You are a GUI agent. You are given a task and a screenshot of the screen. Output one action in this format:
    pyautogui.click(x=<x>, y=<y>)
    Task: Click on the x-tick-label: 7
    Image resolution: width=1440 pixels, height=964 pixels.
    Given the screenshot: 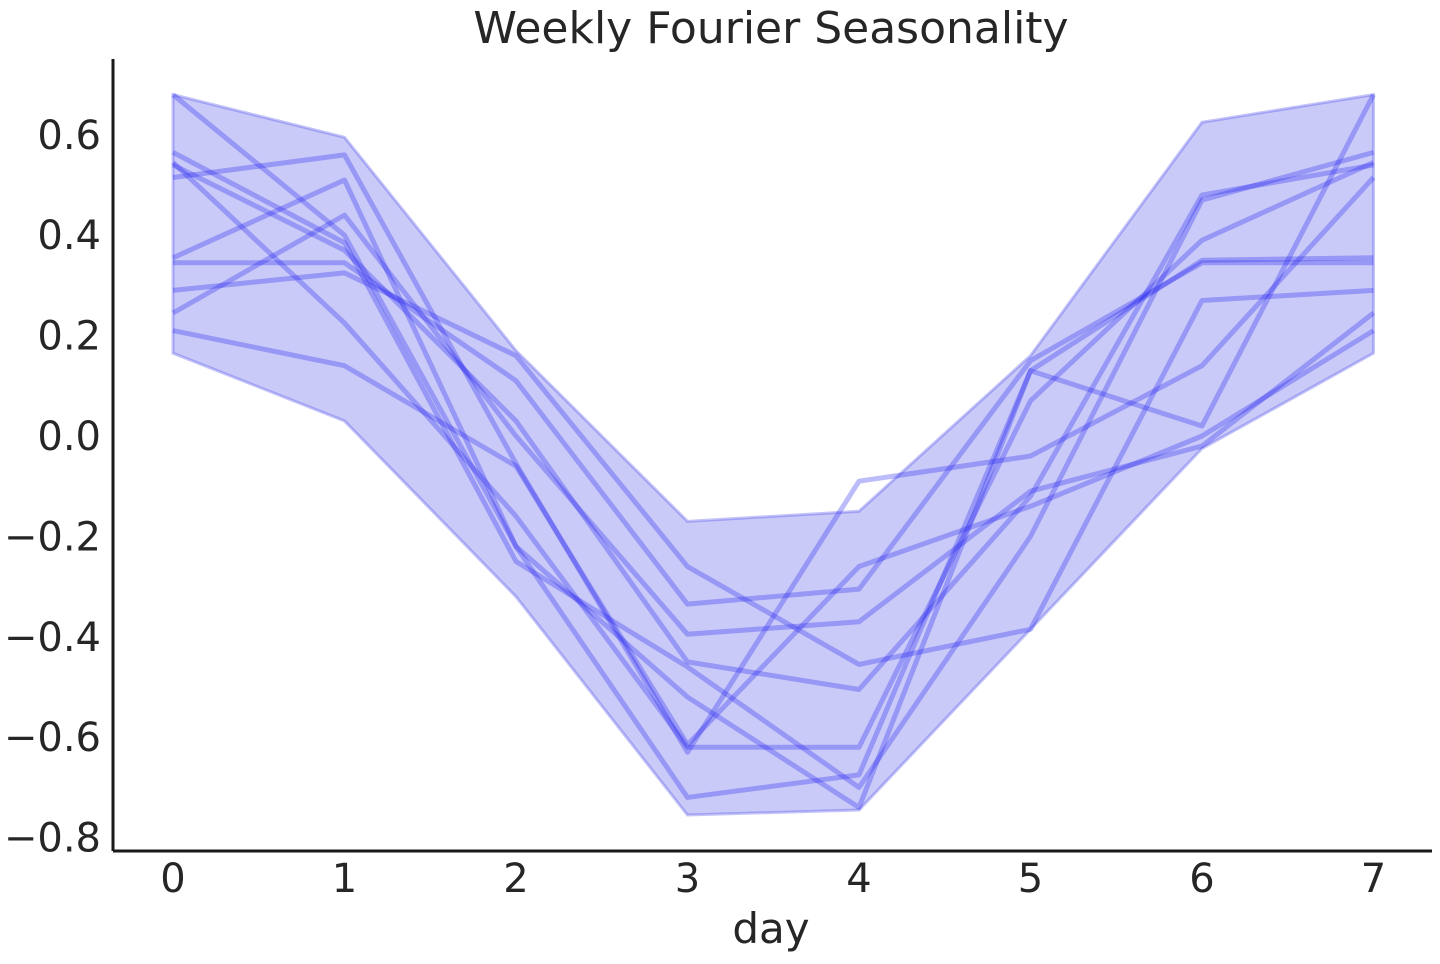 What is the action you would take?
    pyautogui.click(x=1373, y=879)
    